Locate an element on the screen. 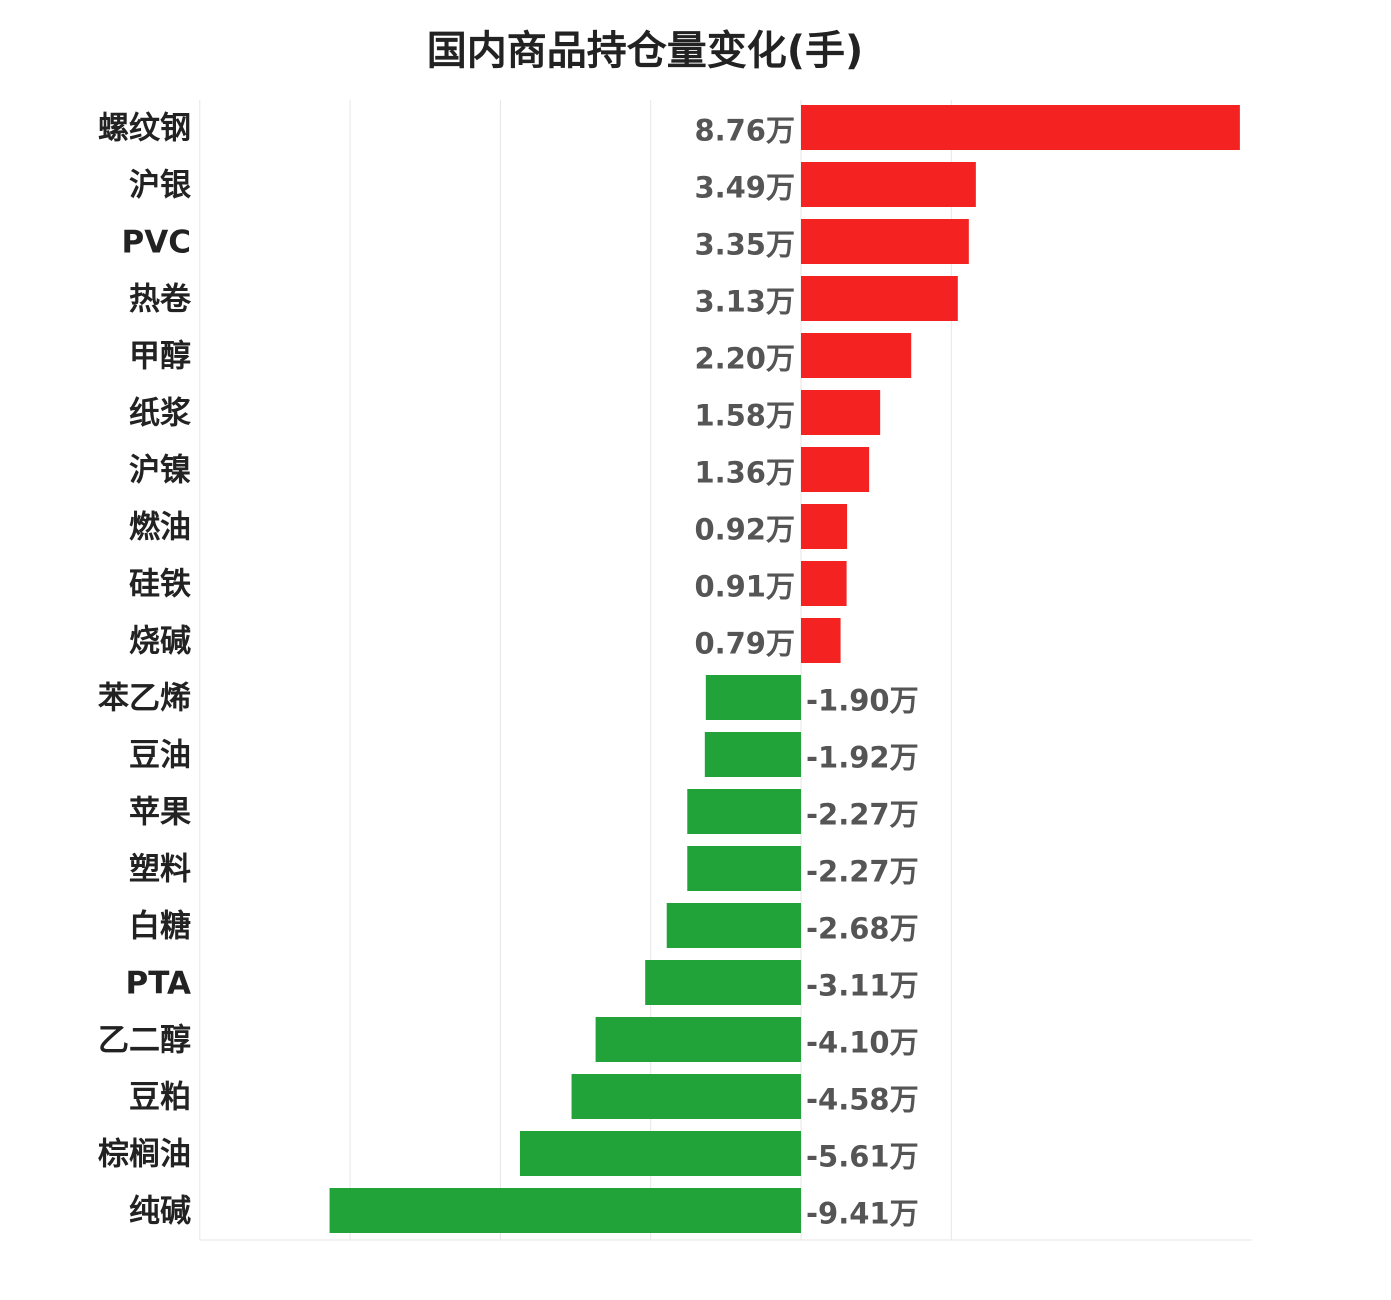 The width and height of the screenshot is (1391, 1300). value-label: 1.36万 is located at coordinates (744, 473).